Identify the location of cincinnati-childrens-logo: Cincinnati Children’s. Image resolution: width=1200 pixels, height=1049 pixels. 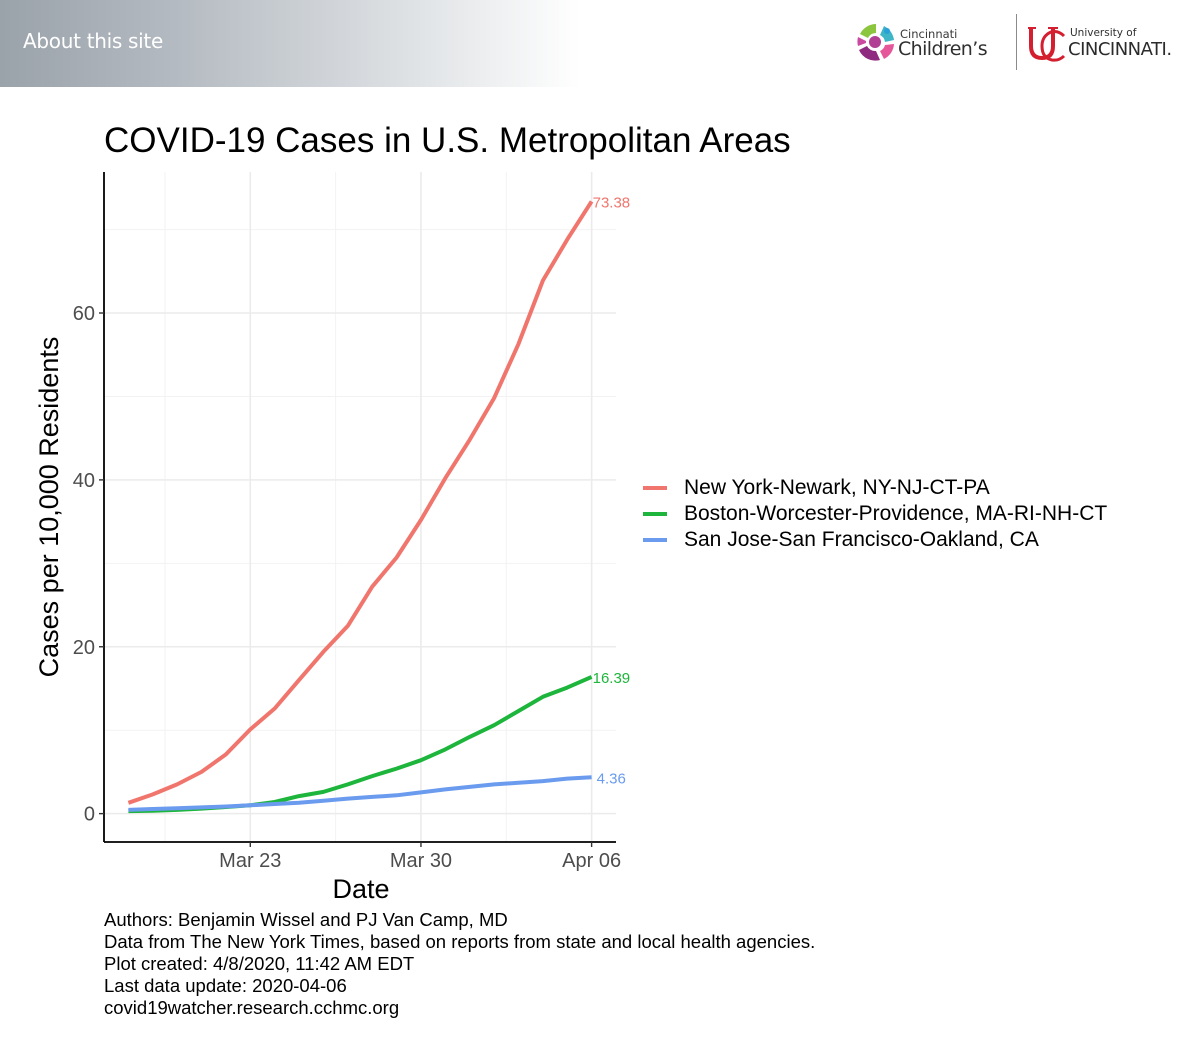
(923, 42).